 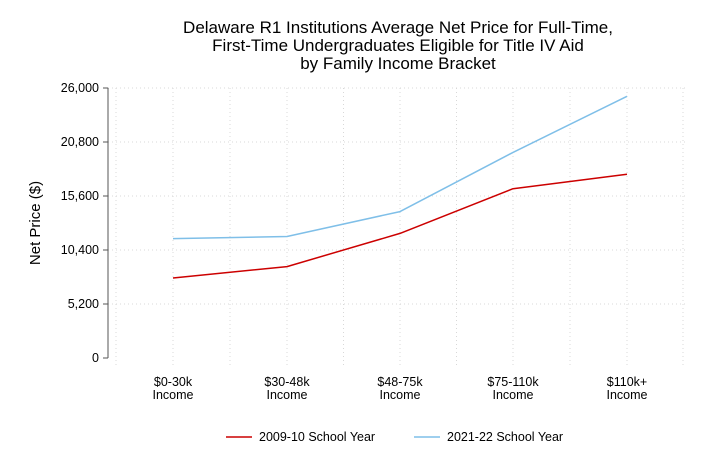 I want to click on y-tick-label: 5,200, so click(x=83, y=304).